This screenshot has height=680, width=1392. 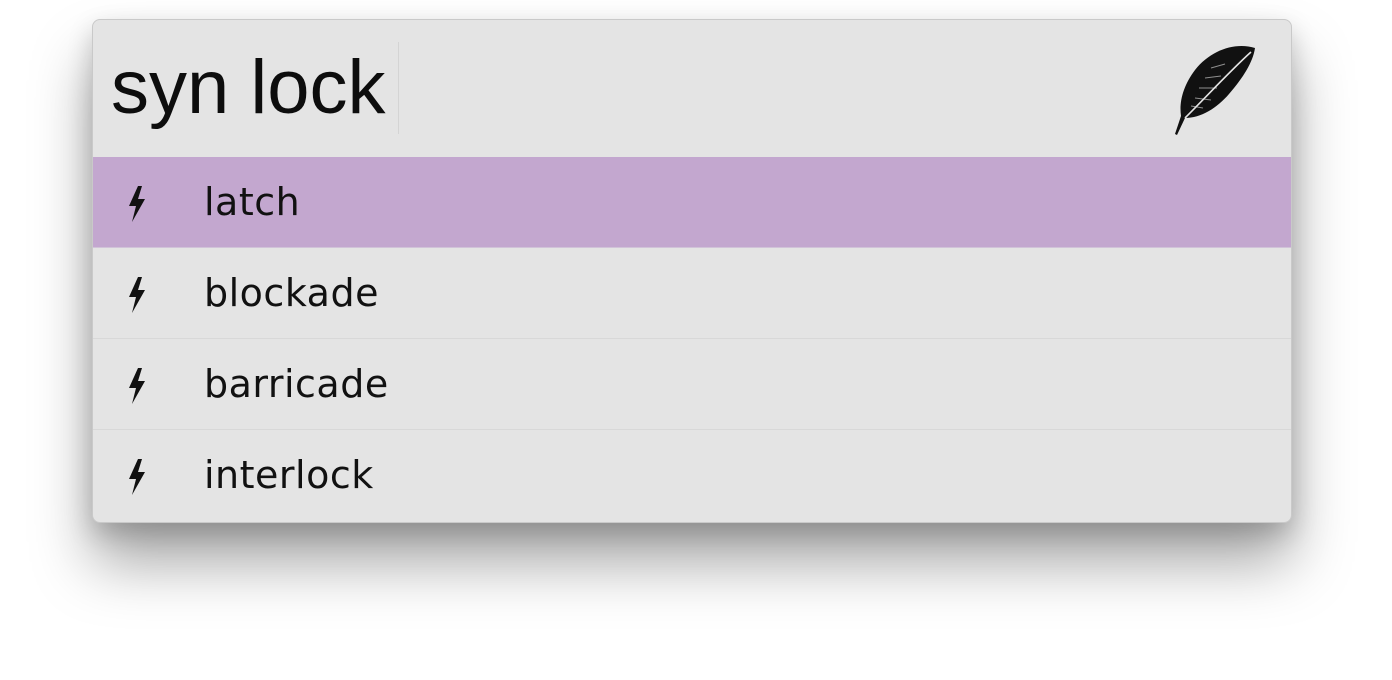 What do you see at coordinates (692, 202) in the screenshot?
I see `result-row: latch` at bounding box center [692, 202].